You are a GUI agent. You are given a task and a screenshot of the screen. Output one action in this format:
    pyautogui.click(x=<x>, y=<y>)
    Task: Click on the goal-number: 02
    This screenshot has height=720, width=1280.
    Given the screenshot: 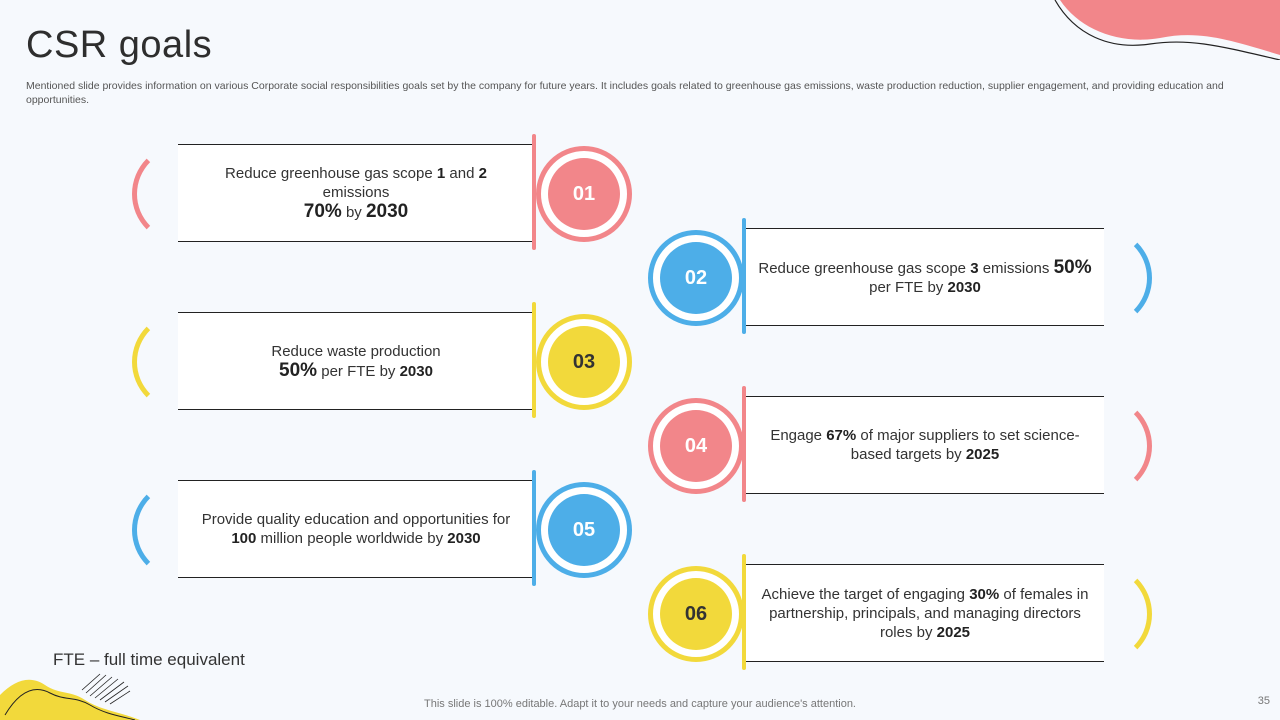 What is the action you would take?
    pyautogui.click(x=696, y=278)
    